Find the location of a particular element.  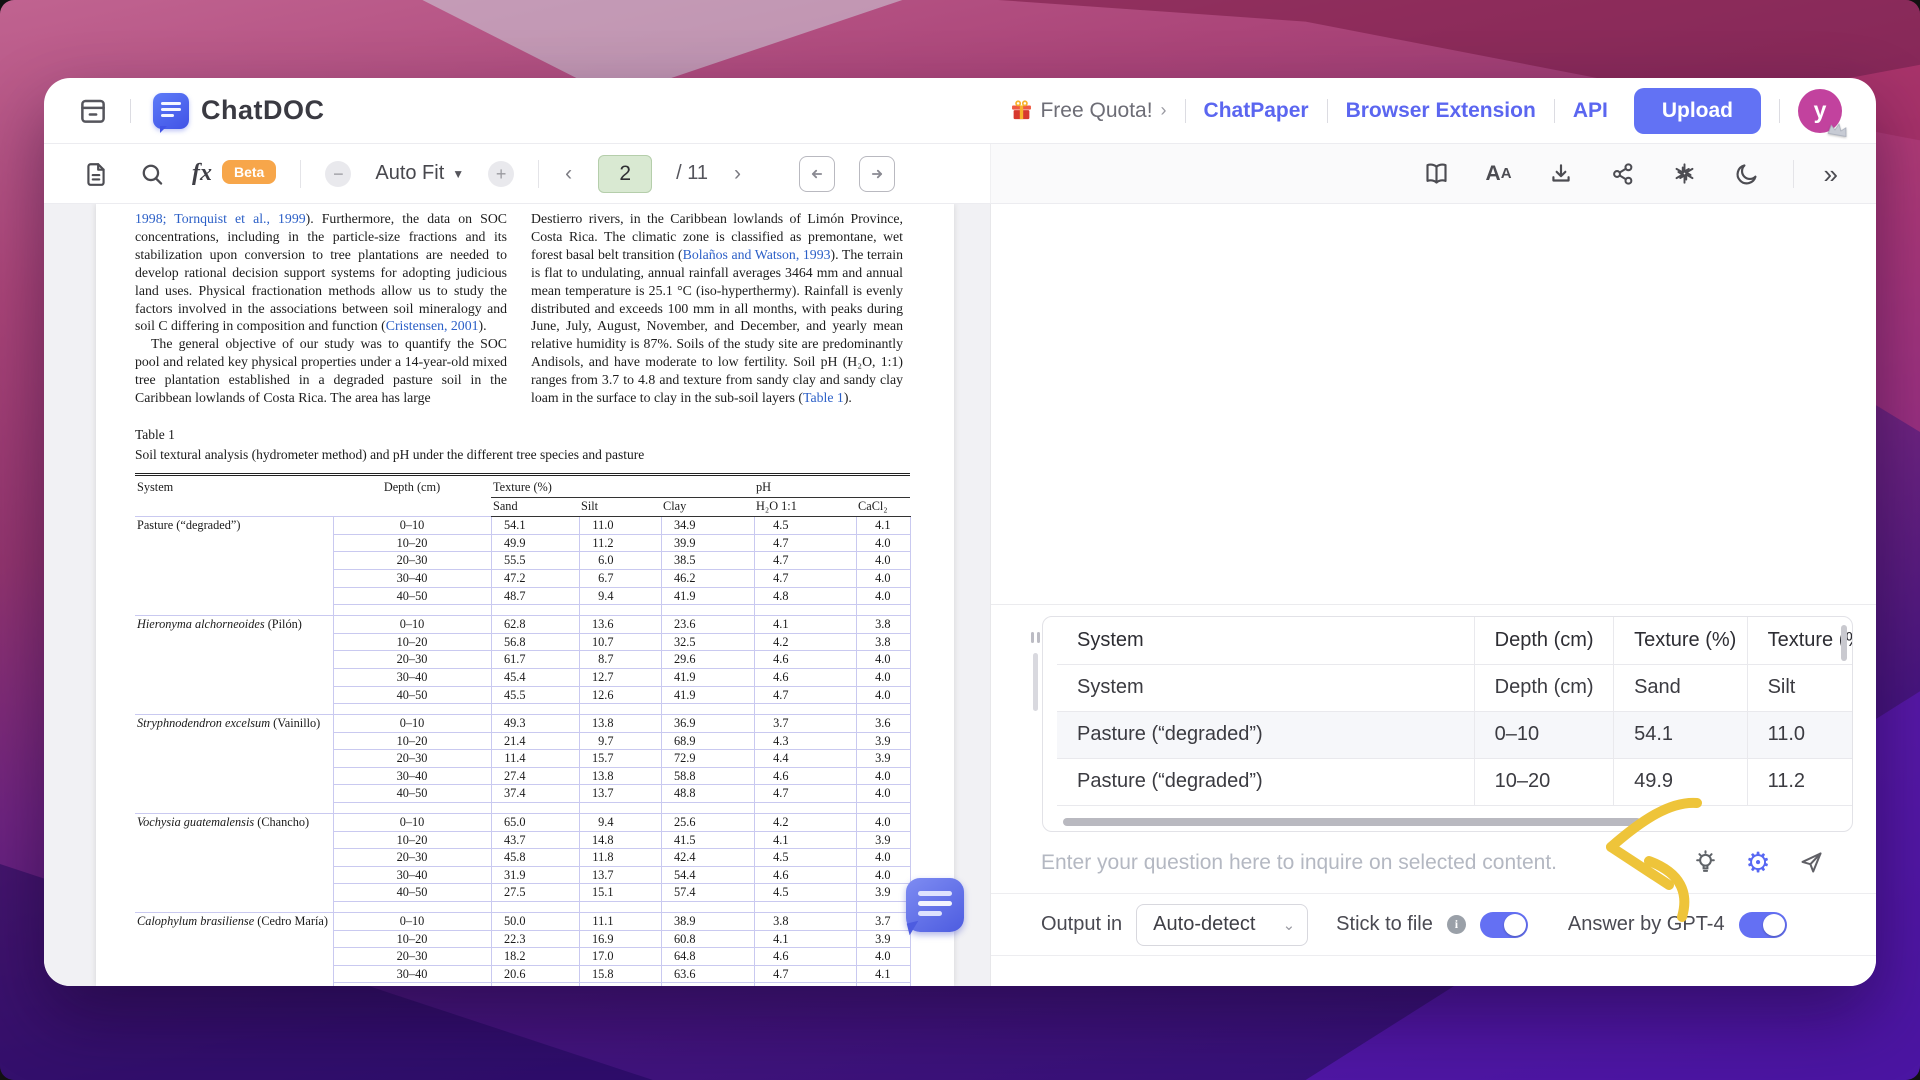

extracted-table-cell: Silt is located at coordinates (1799, 688).